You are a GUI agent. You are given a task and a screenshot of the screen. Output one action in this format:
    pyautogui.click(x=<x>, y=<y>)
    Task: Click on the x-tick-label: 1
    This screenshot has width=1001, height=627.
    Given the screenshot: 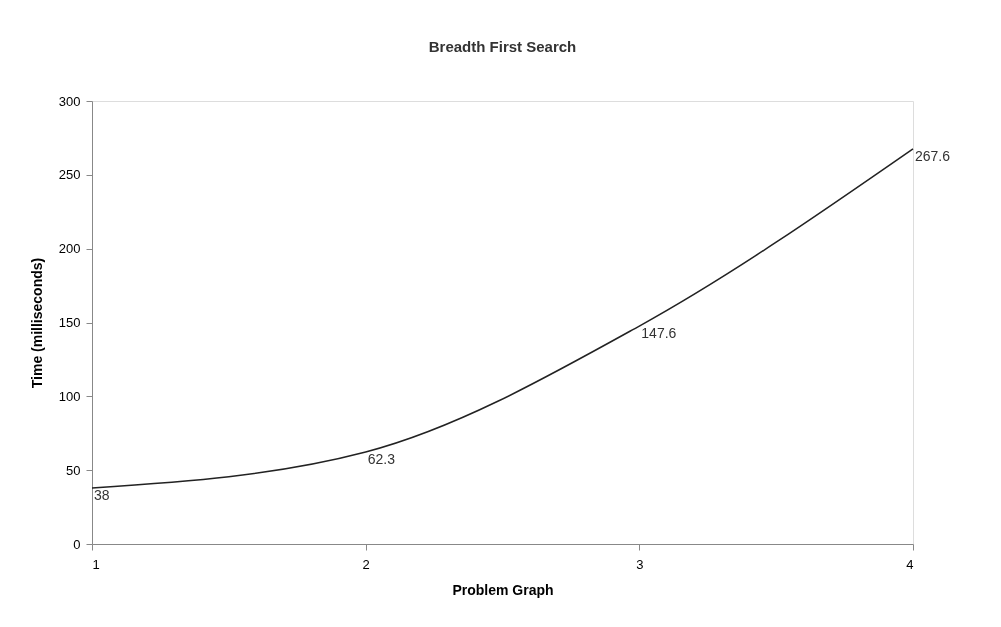 What is the action you would take?
    pyautogui.click(x=96, y=564)
    